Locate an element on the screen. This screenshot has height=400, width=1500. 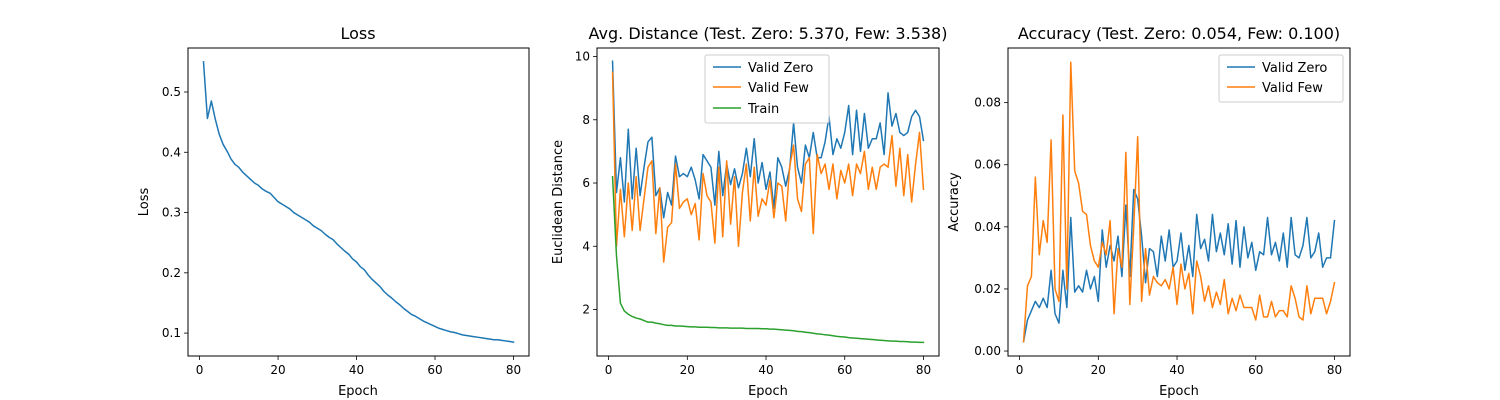
y-tick-label: 6 is located at coordinates (586, 183).